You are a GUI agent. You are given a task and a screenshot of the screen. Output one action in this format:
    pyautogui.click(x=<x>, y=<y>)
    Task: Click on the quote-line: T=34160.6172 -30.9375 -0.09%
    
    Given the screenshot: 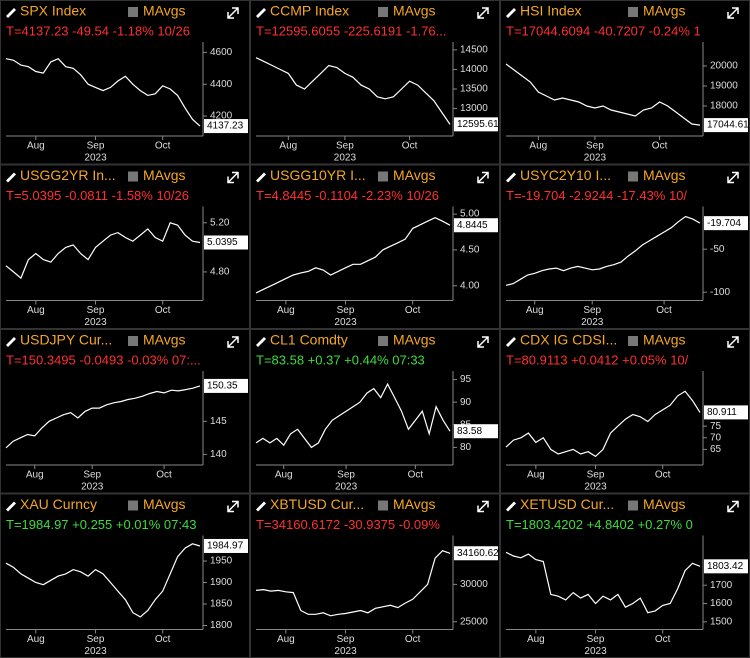 What is the action you would take?
    pyautogui.click(x=348, y=524)
    